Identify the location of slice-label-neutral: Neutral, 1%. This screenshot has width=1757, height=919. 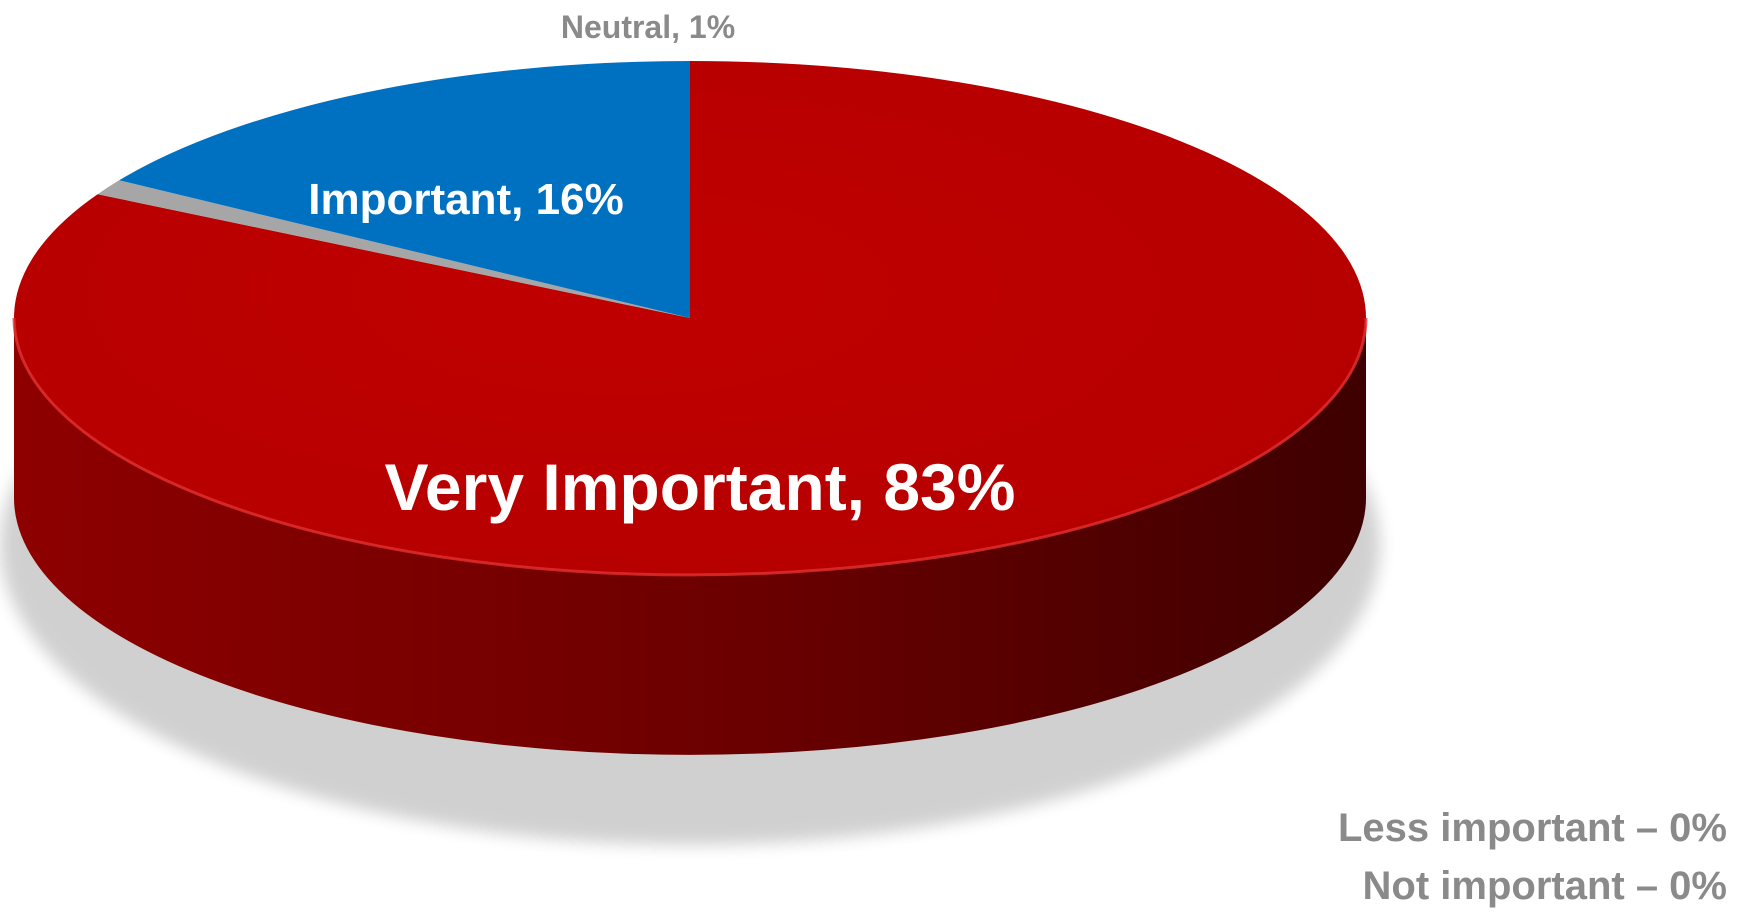
(648, 27).